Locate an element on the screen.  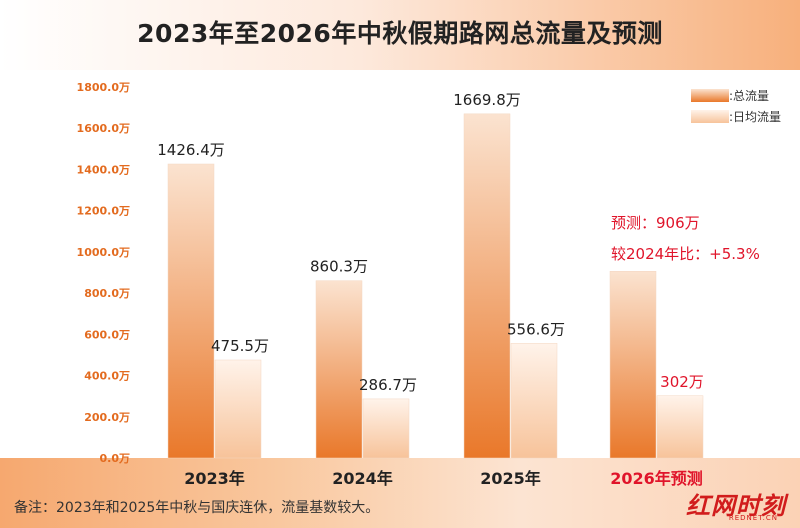
prediction-value-label: 预测：906万 is located at coordinates (655, 223).